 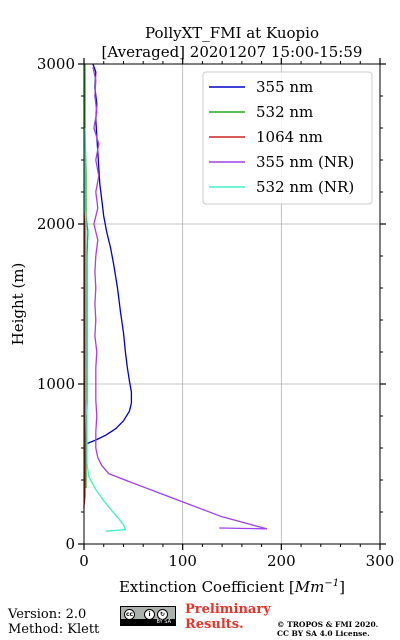 What do you see at coordinates (380, 561) in the screenshot?
I see `x-tick-label-3: 300` at bounding box center [380, 561].